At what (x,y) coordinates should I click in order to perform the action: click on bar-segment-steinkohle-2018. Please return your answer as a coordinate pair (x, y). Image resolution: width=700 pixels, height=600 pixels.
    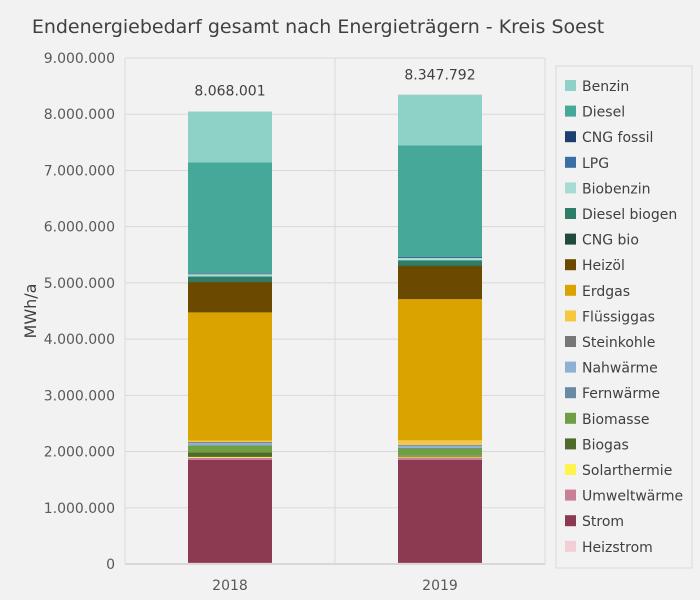
    Looking at the image, I should click on (230, 442).